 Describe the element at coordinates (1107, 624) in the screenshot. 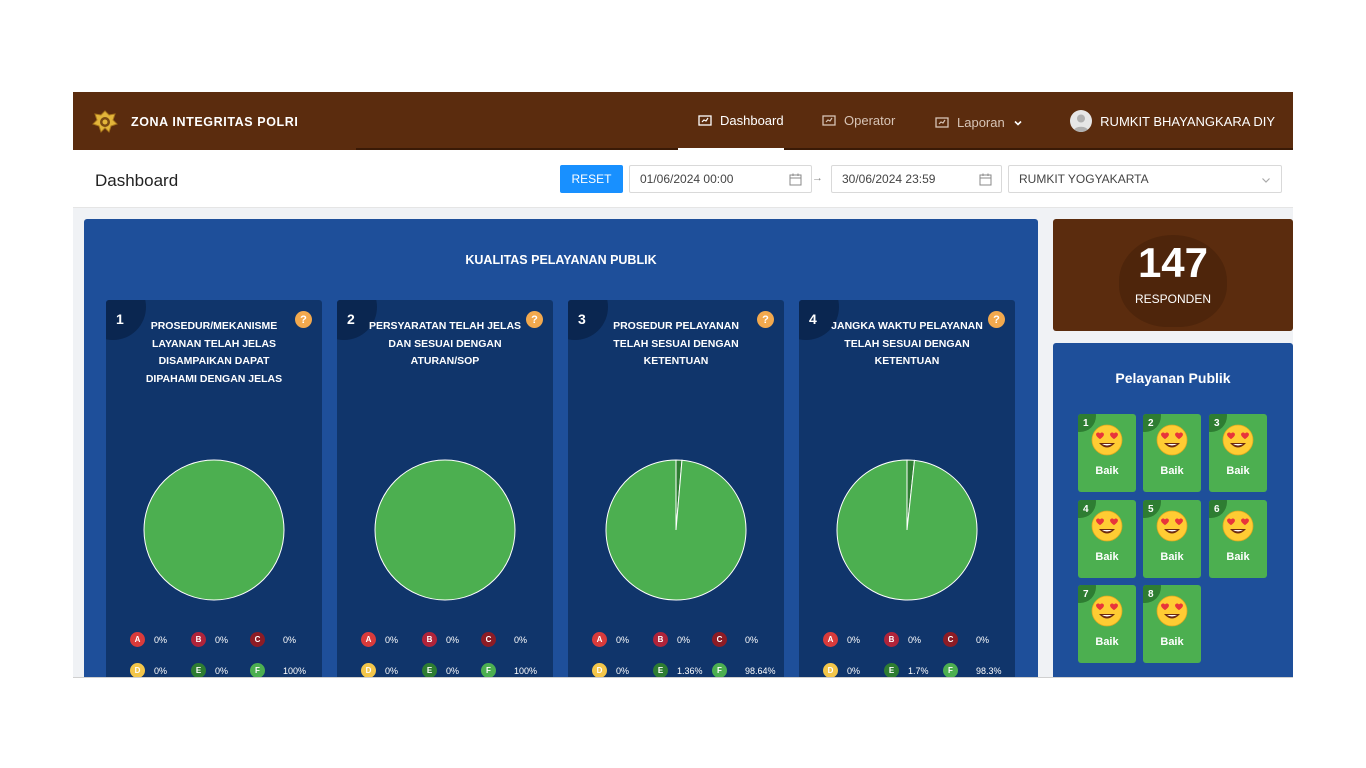

I see `service-tile-7: 7 Baik` at that location.